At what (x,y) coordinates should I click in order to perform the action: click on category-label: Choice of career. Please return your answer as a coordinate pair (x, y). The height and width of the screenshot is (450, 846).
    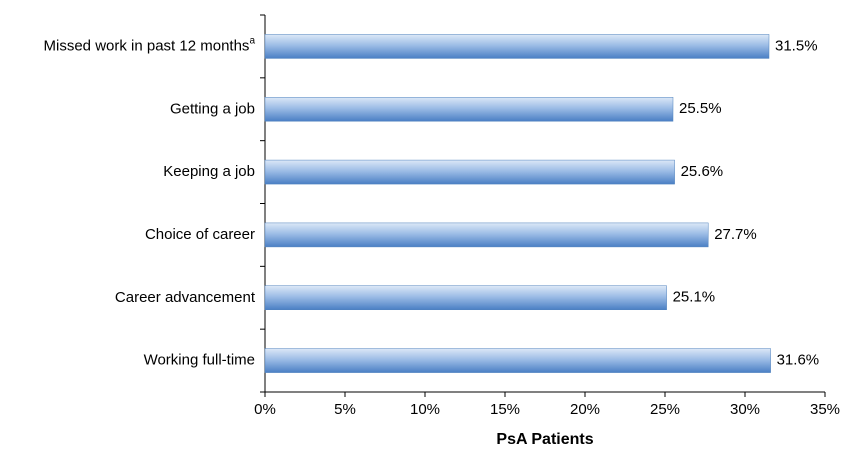
    Looking at the image, I should click on (200, 234).